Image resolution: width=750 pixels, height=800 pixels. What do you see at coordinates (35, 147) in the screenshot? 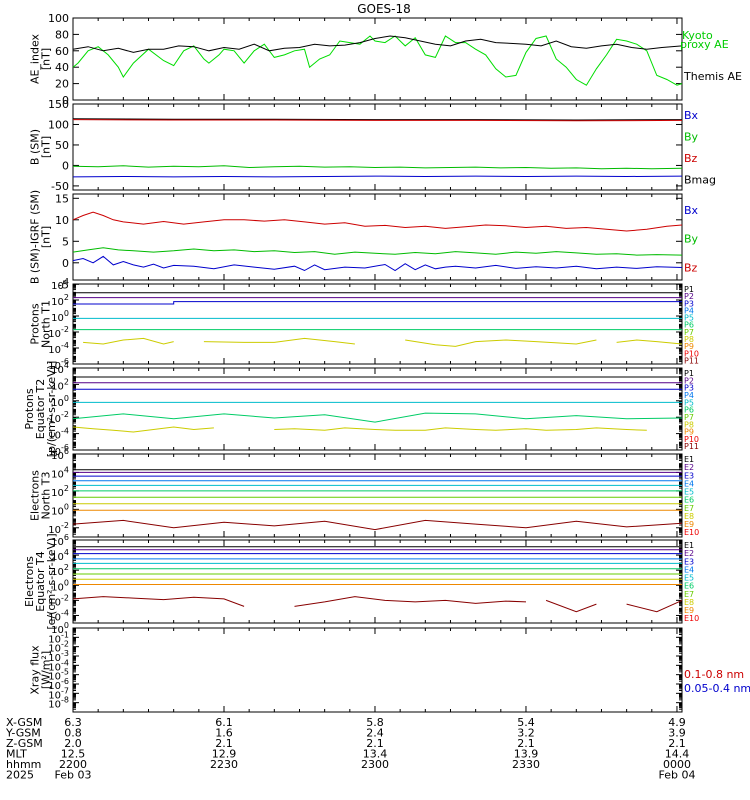
I see `y-axis-label: B (SM)` at bounding box center [35, 147].